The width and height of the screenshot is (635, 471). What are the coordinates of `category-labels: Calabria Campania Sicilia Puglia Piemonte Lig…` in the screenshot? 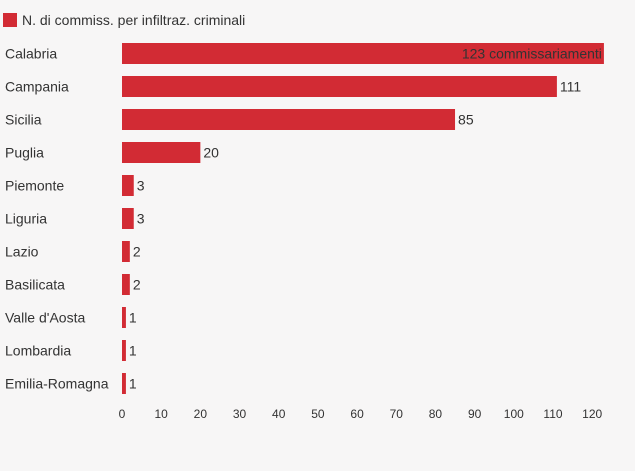 It's located at (57, 219).